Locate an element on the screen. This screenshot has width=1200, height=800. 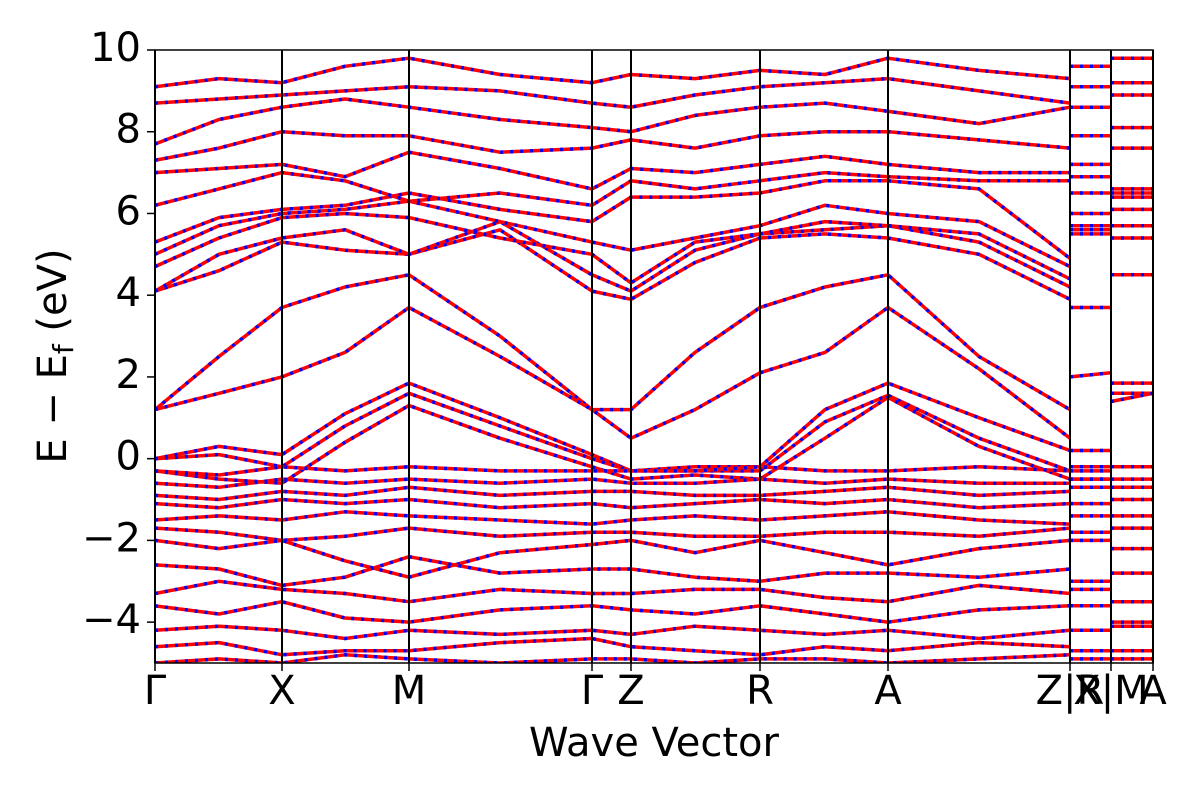
x-tick-label: M is located at coordinates (409, 691).